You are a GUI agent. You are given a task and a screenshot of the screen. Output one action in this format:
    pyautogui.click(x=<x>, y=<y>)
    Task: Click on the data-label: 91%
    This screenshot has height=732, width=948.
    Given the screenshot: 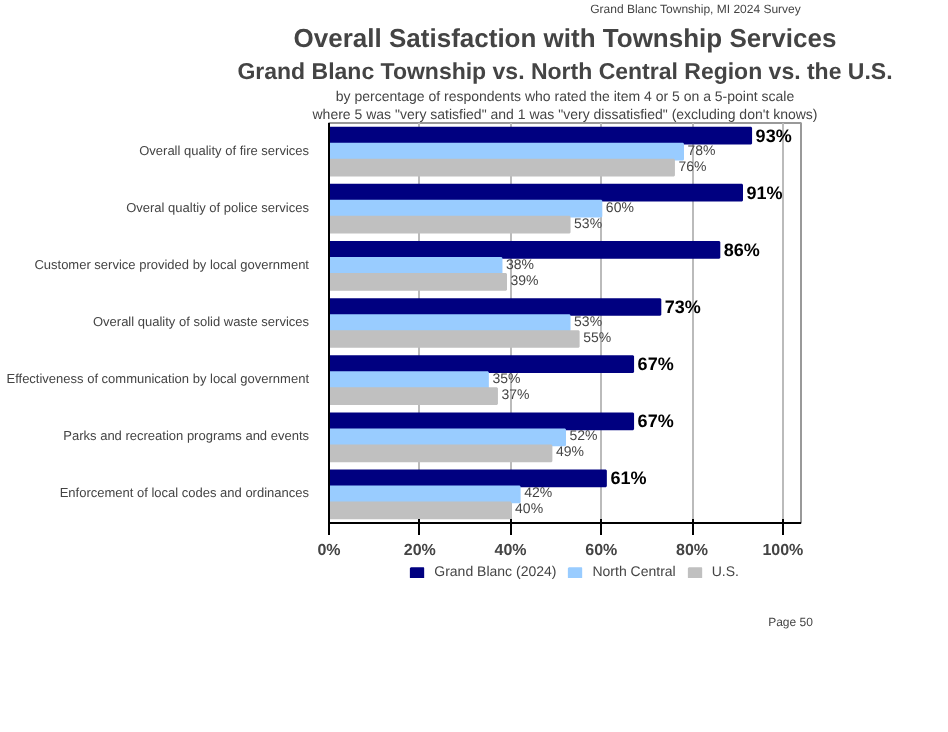 What is the action you would take?
    pyautogui.click(x=764, y=192)
    